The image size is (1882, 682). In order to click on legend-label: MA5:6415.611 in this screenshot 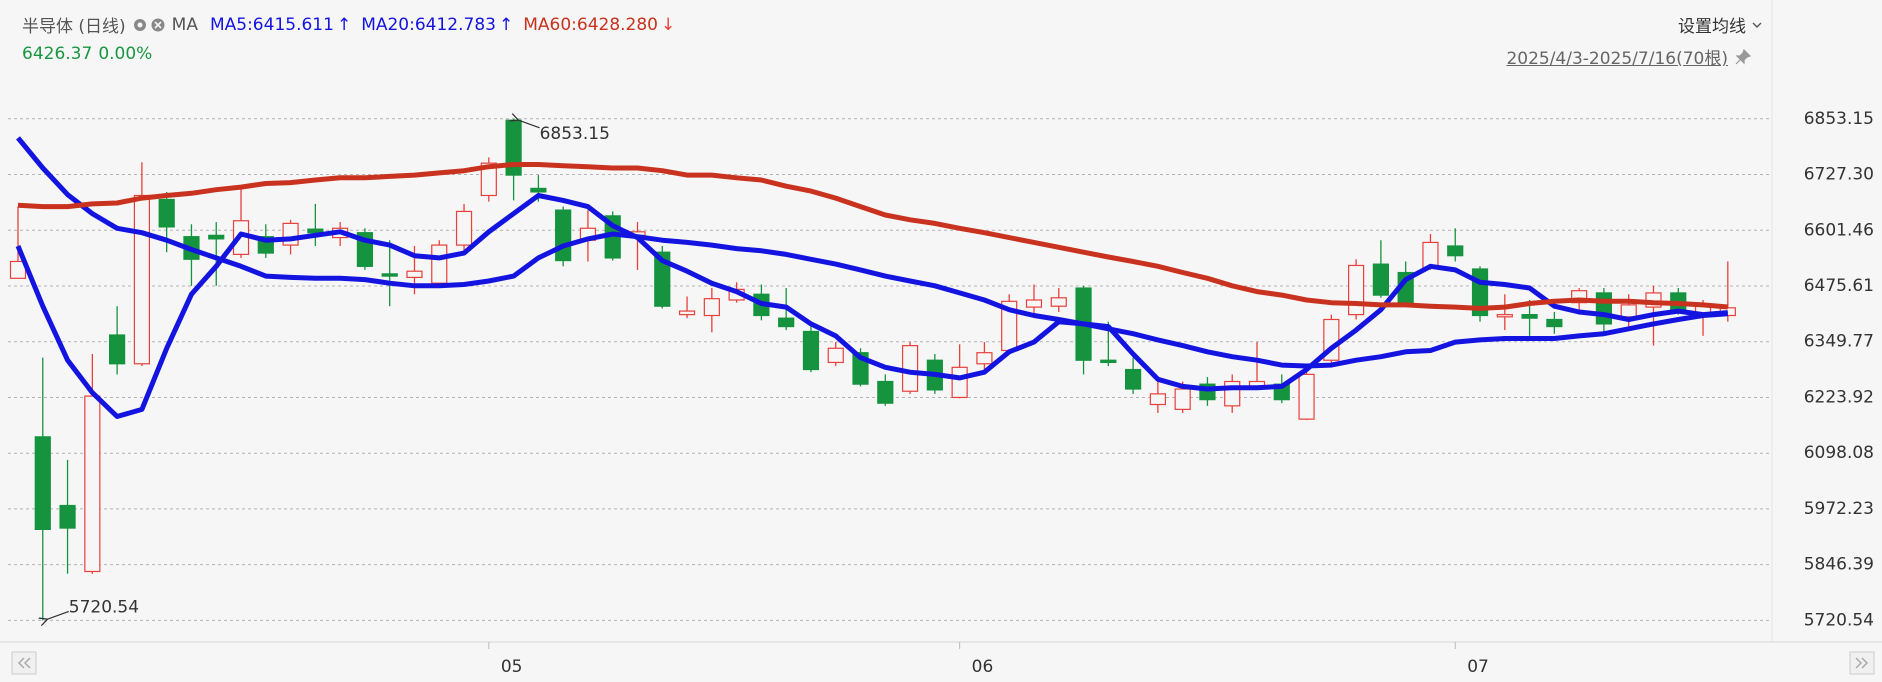, I will do `click(271, 24)`.